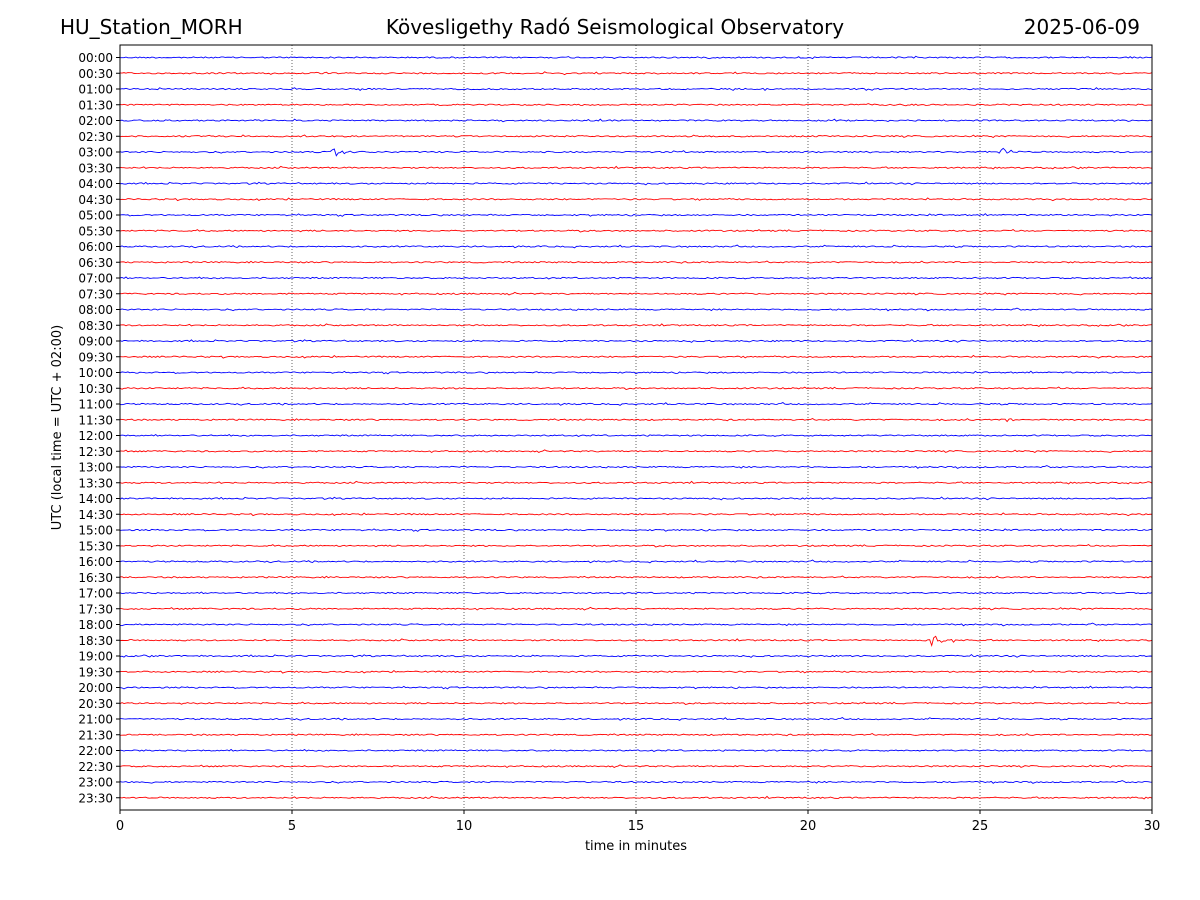 The image size is (1200, 900). Describe the element at coordinates (636, 826) in the screenshot. I see `x-tick-label: 15` at that location.